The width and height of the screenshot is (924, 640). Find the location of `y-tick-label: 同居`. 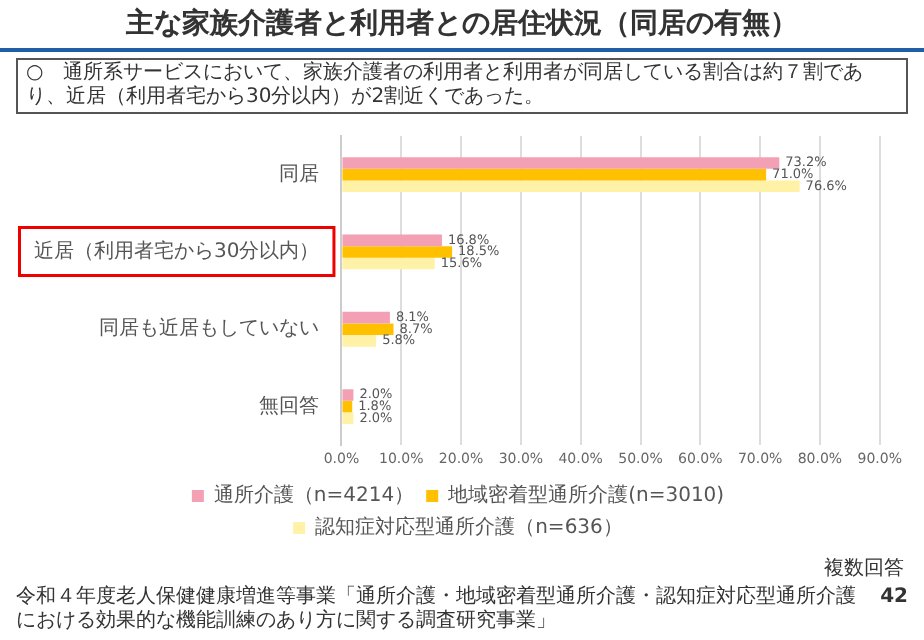

y-tick-label: 同居 is located at coordinates (299, 174).